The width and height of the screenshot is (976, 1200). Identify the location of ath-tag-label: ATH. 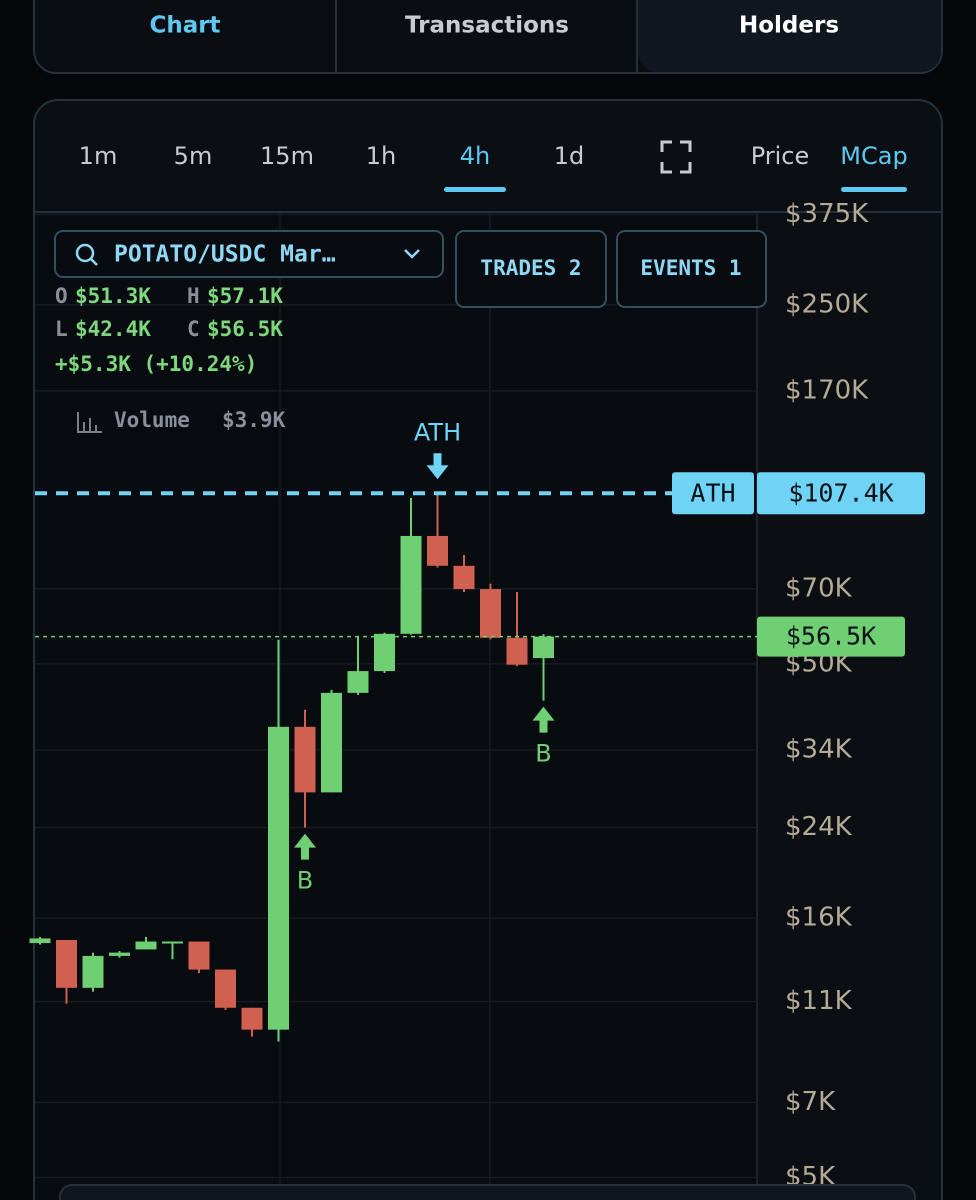
(712, 492).